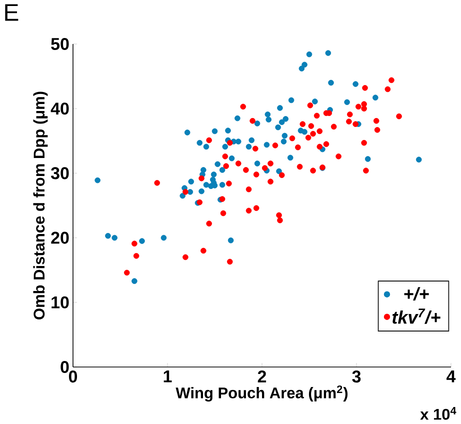 The width and height of the screenshot is (461, 424). Describe the element at coordinates (262, 376) in the screenshot. I see `x-tick-label: 2` at that location.